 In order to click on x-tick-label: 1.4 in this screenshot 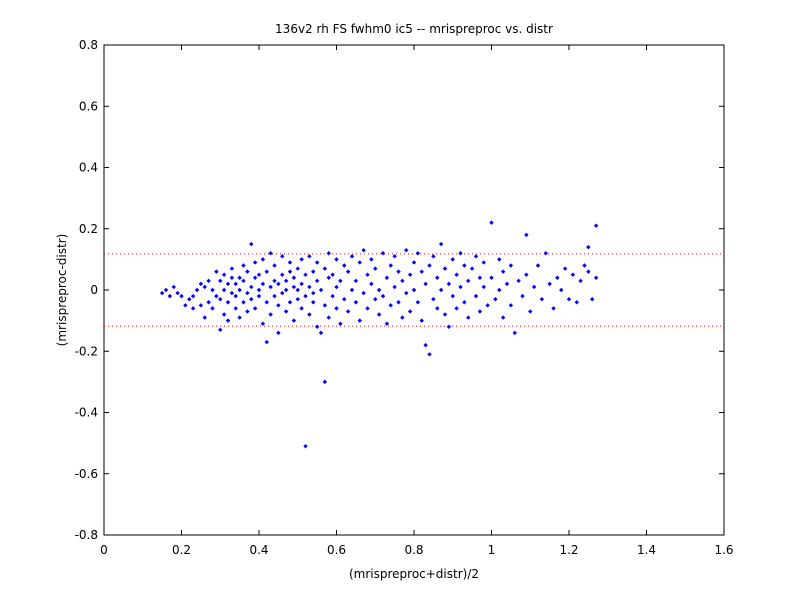, I will do `click(646, 550)`.